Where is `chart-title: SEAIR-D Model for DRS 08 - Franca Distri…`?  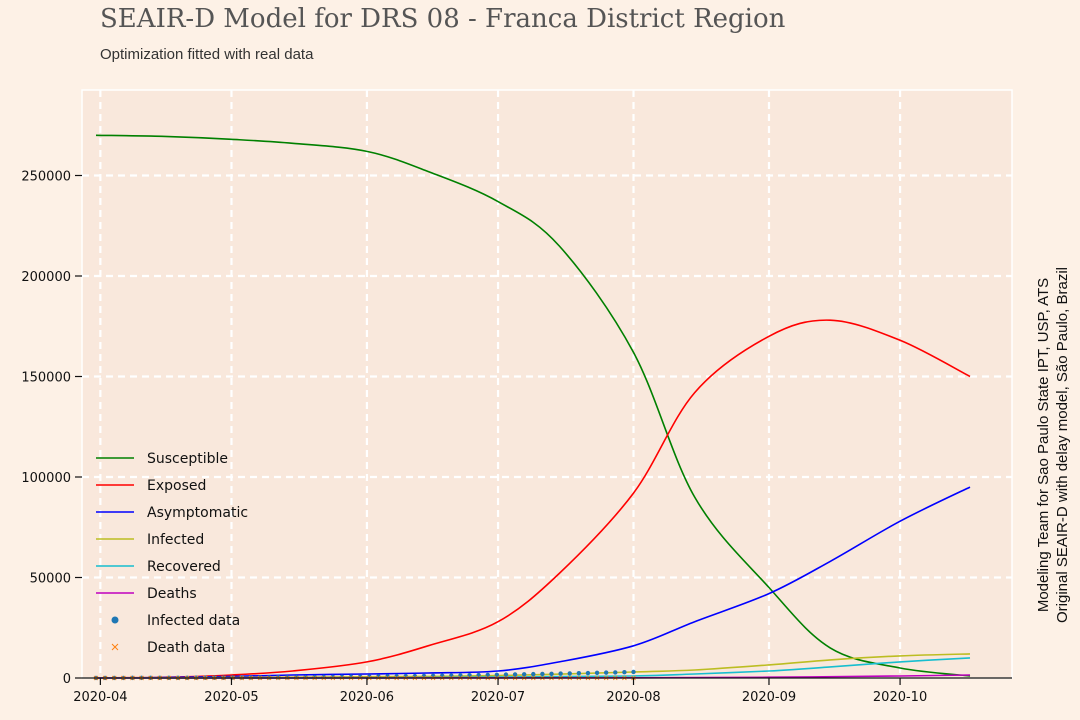
chart-title: SEAIR-D Model for DRS 08 - Franca Distri… is located at coordinates (443, 19).